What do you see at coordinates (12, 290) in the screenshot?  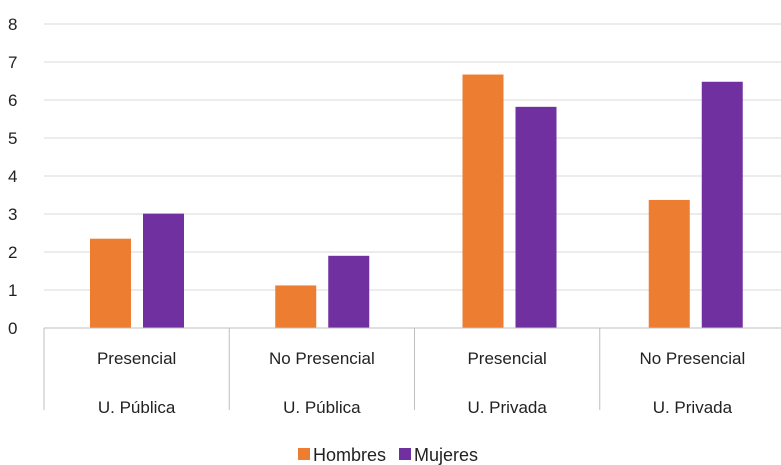 I see `y-tick-label: 1` at bounding box center [12, 290].